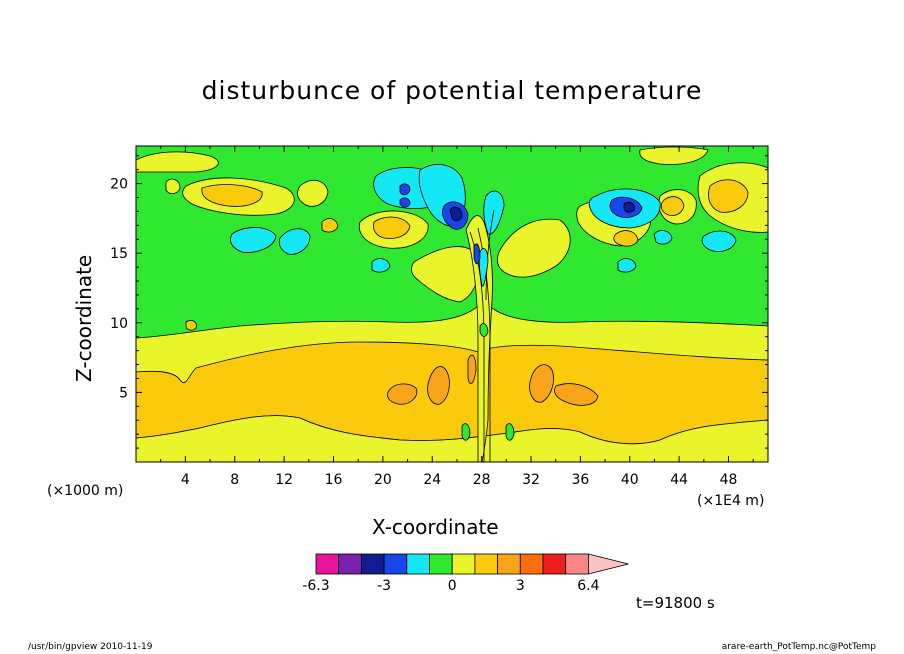  What do you see at coordinates (383, 480) in the screenshot?
I see `x-tick-label: 20` at bounding box center [383, 480].